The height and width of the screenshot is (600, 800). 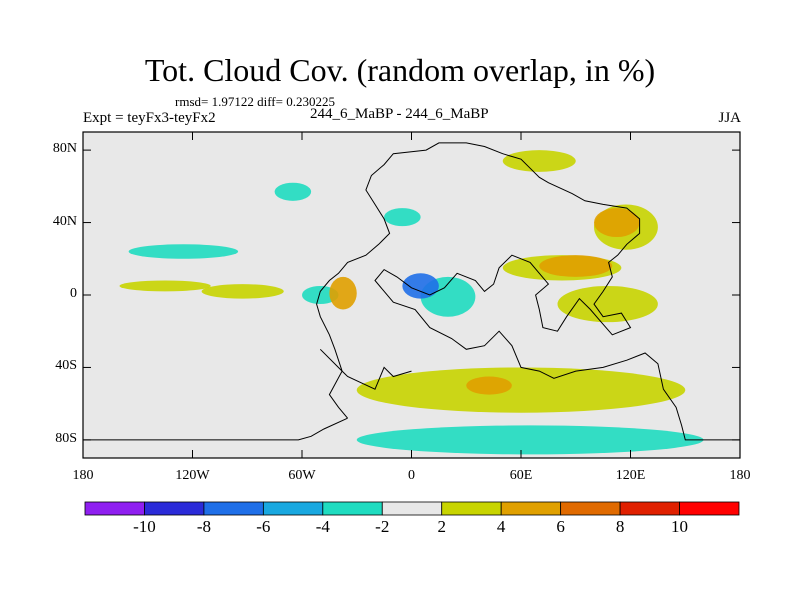 I want to click on colorbar-label: -4, so click(x=322, y=526).